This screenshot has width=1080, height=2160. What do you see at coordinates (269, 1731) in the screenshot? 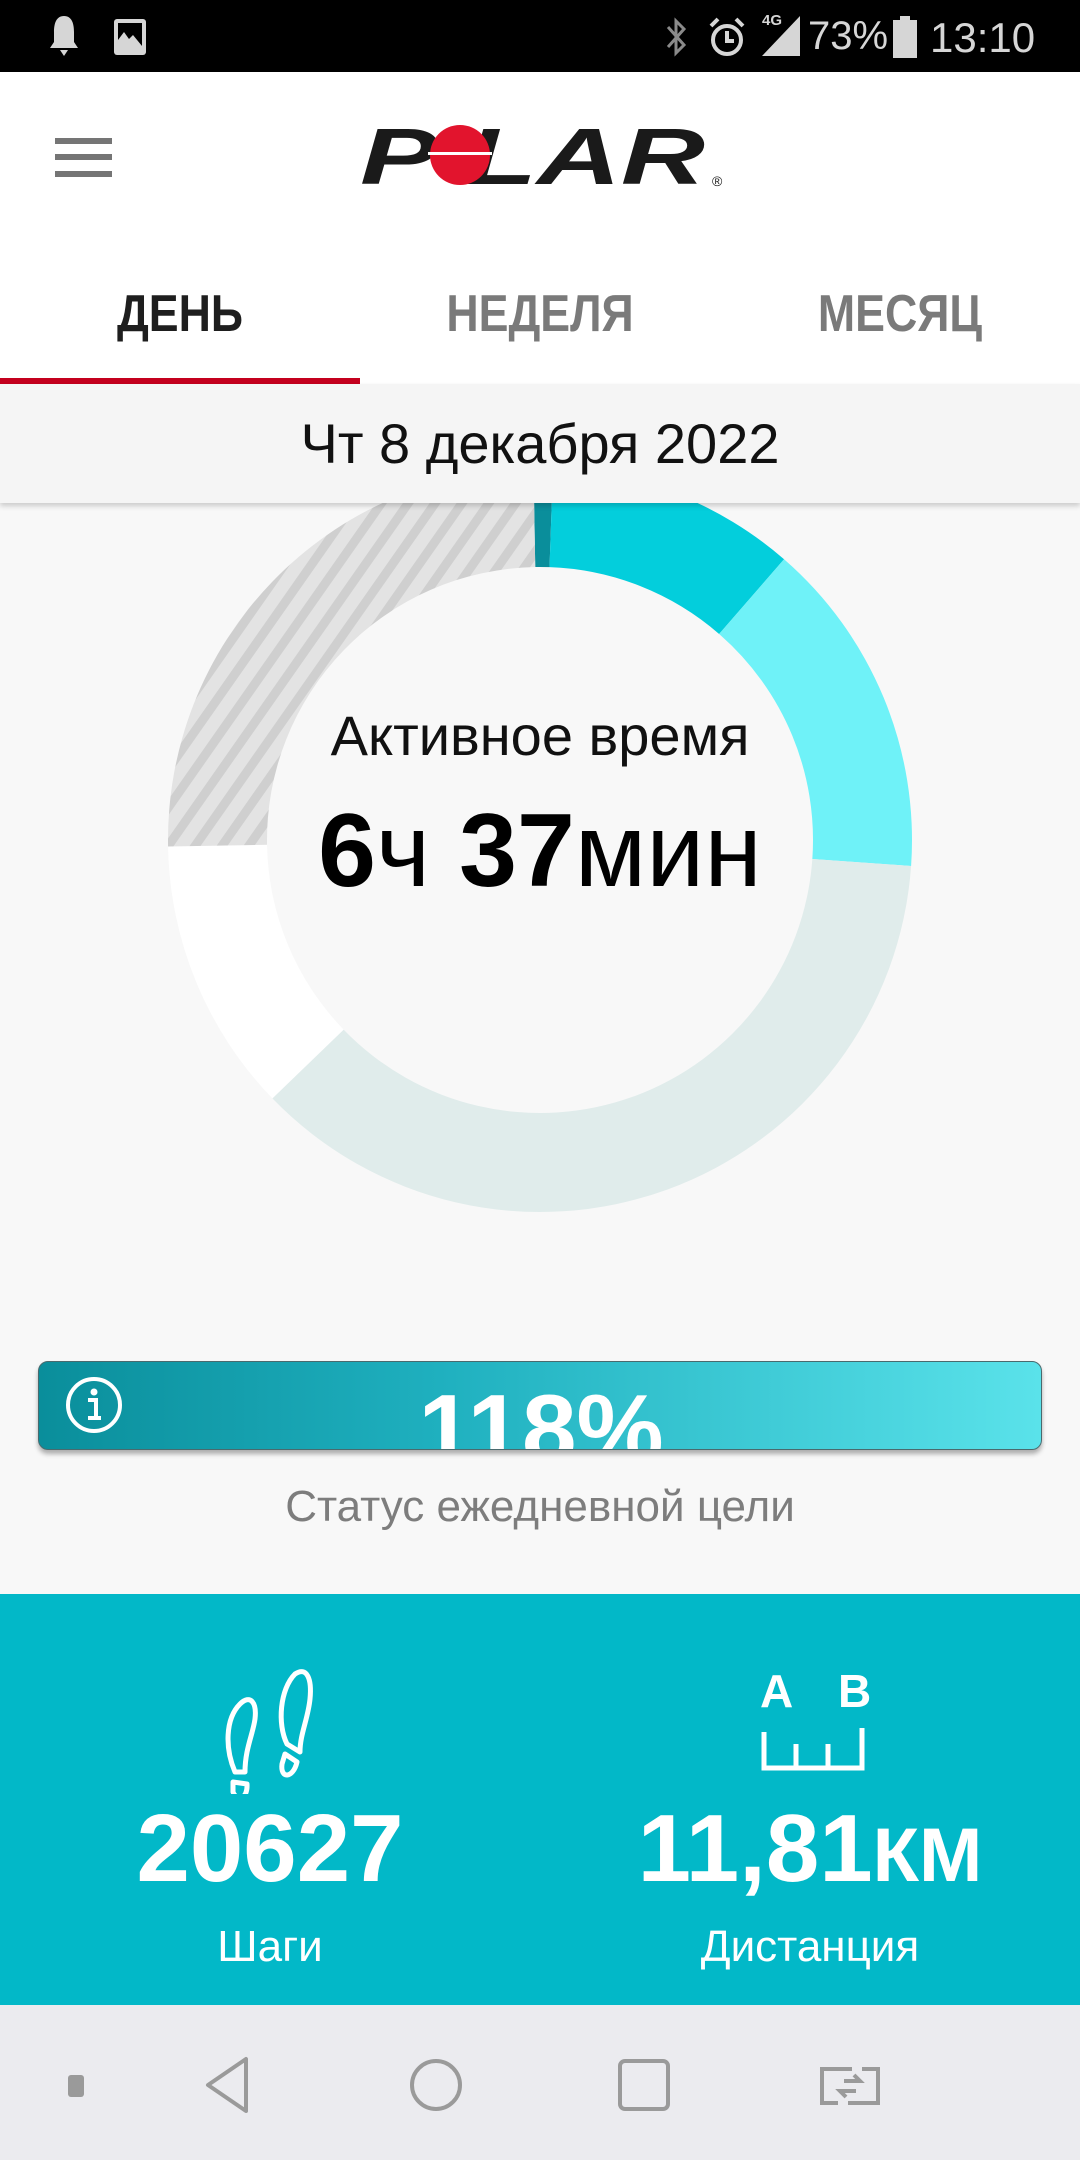
I see `footsteps-icon` at bounding box center [269, 1731].